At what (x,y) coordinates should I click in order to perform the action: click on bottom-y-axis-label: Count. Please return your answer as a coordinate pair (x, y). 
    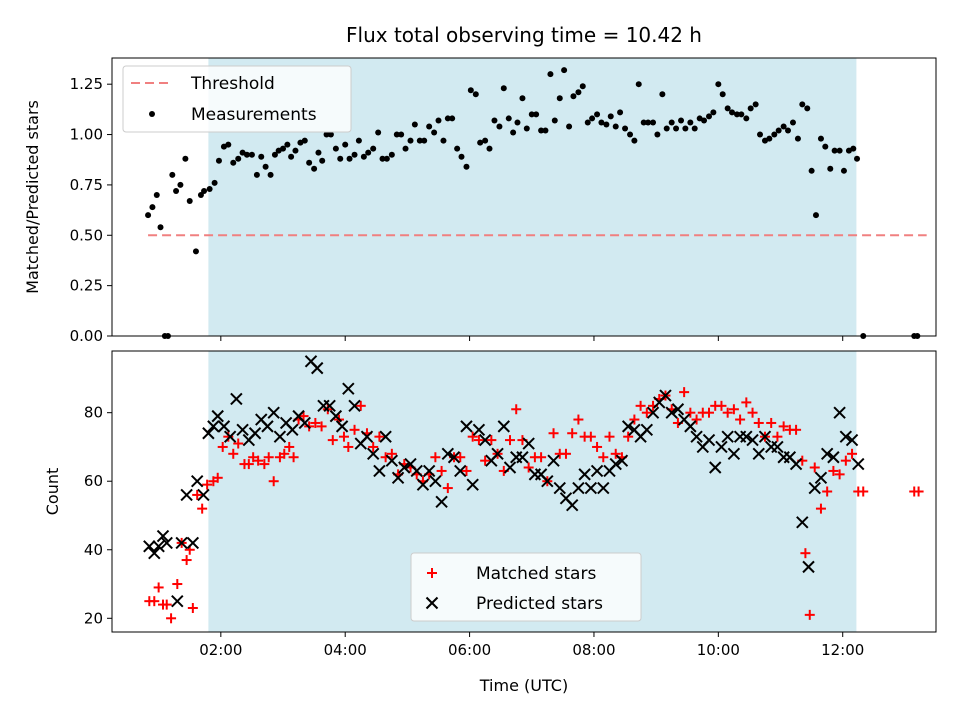
    Looking at the image, I should click on (52, 492).